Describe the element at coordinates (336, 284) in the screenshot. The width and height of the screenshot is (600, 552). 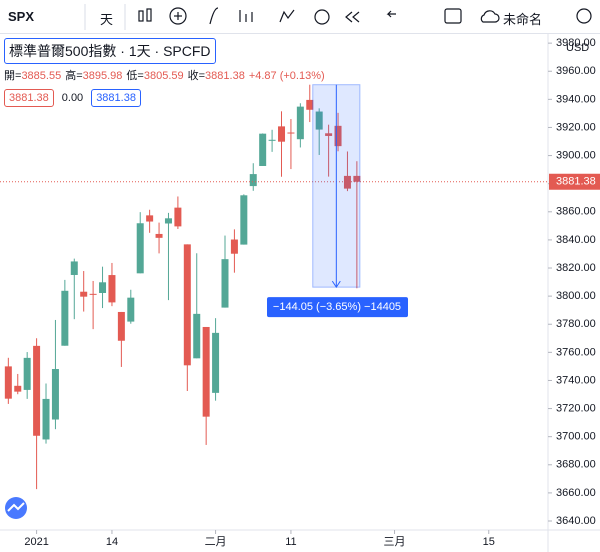
I see `measure-arrowhead` at that location.